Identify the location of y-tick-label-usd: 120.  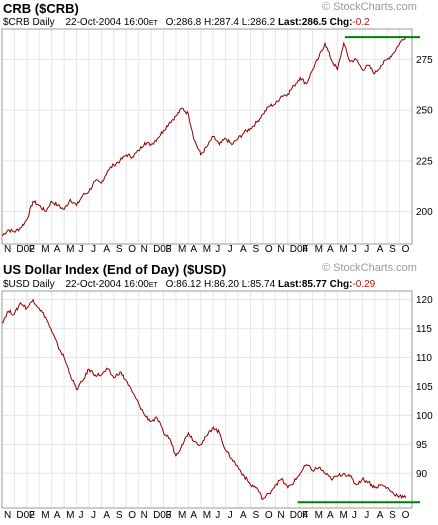
(424, 300).